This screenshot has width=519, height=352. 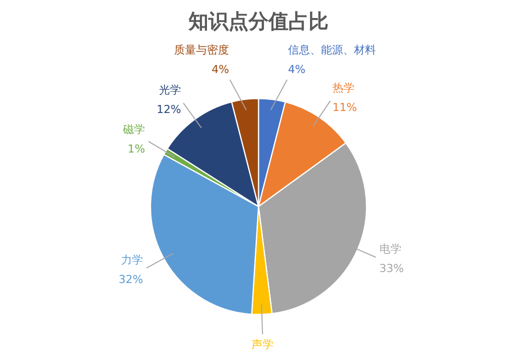 What do you see at coordinates (134, 129) in the screenshot?
I see `slice-label: 磁学` at bounding box center [134, 129].